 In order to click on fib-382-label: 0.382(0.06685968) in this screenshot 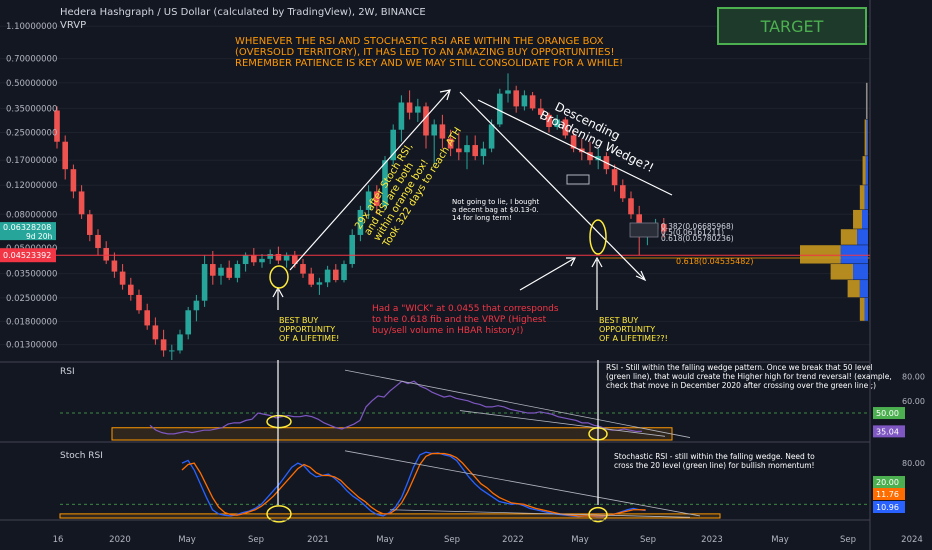, I will do `click(697, 226)`.